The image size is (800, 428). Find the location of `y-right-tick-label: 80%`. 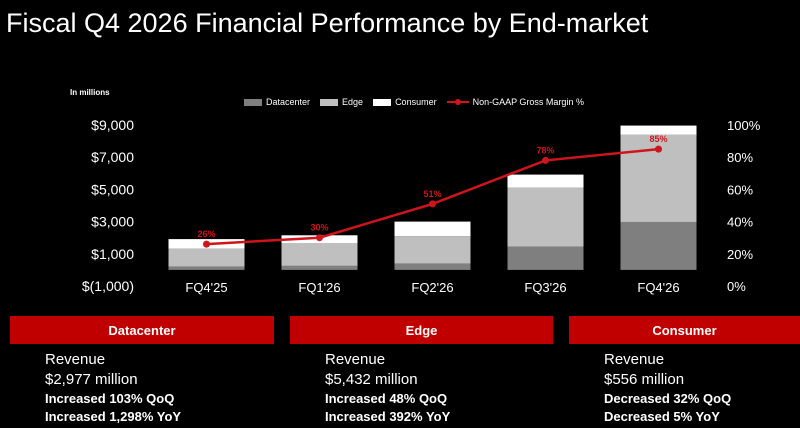

y-right-tick-label: 80% is located at coordinates (740, 157).